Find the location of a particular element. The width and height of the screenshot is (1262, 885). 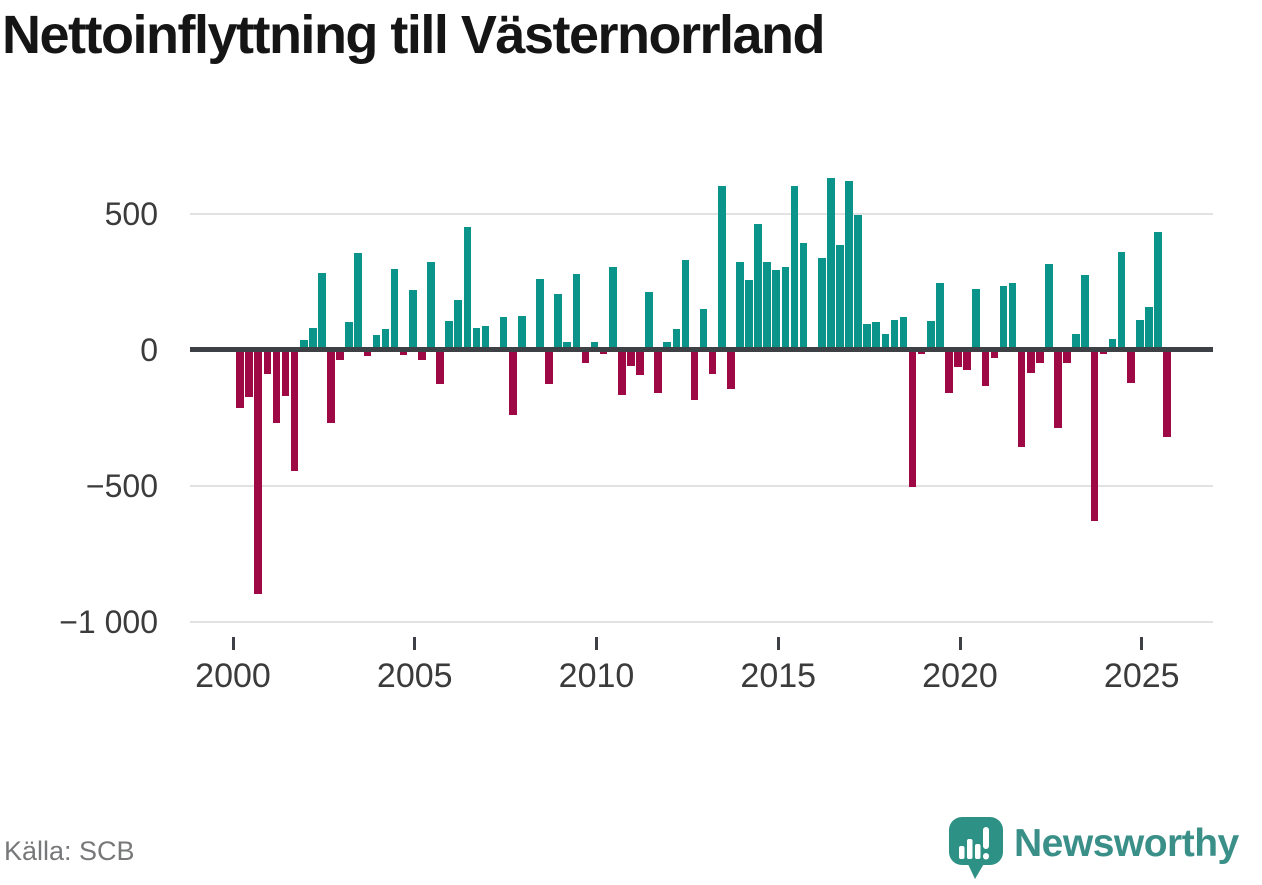

bar-2009-Q2 is located at coordinates (576, 311).